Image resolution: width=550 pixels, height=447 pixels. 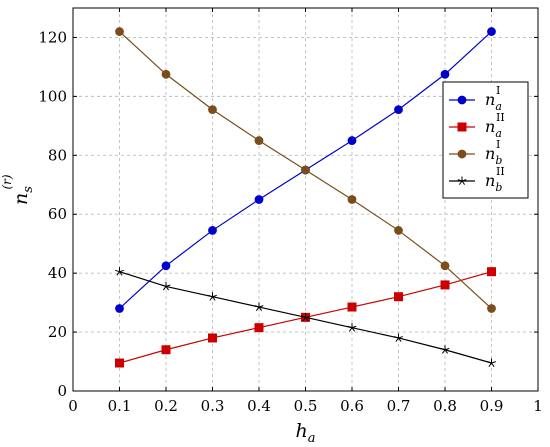 What do you see at coordinates (28, 189) in the screenshot?
I see `y-axis-label-sub: s` at bounding box center [28, 189].